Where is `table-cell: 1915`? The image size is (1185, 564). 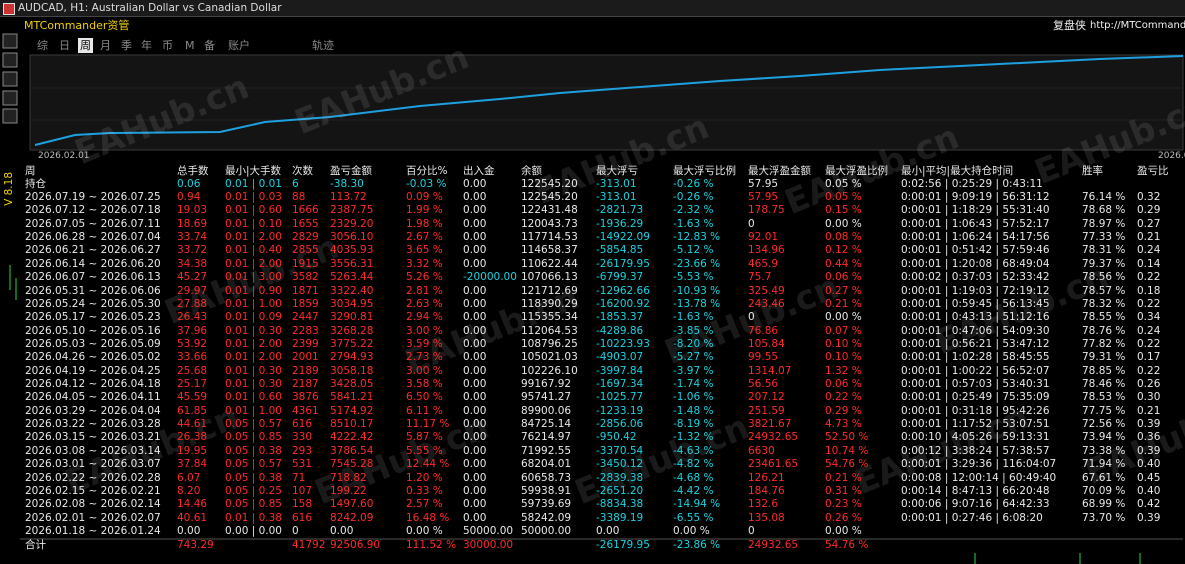
table-cell: 1915 is located at coordinates (305, 263).